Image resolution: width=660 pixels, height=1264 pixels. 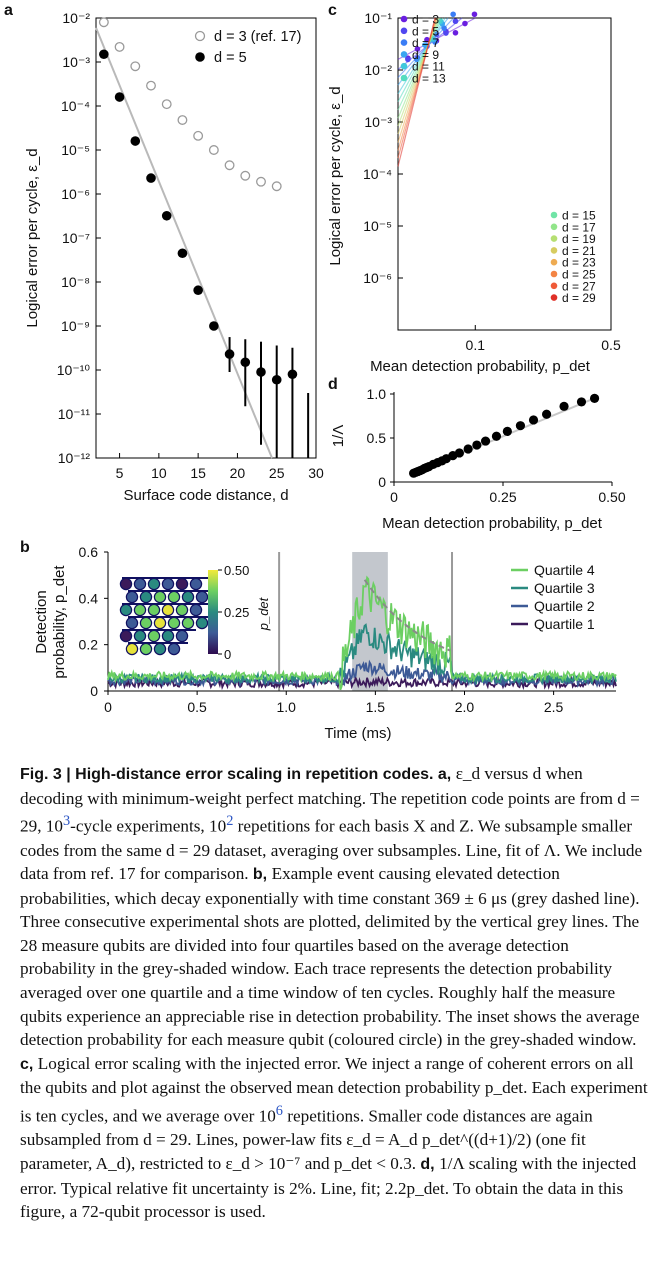 I want to click on b-decay-fit, so click(x=407, y=615).